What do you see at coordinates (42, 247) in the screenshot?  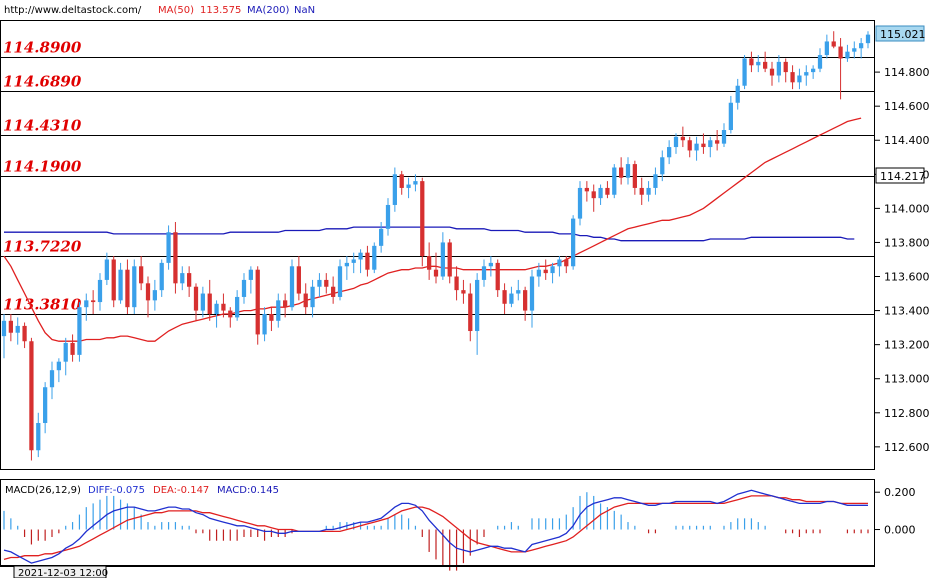 I see `level-label: 113.7220` at bounding box center [42, 247].